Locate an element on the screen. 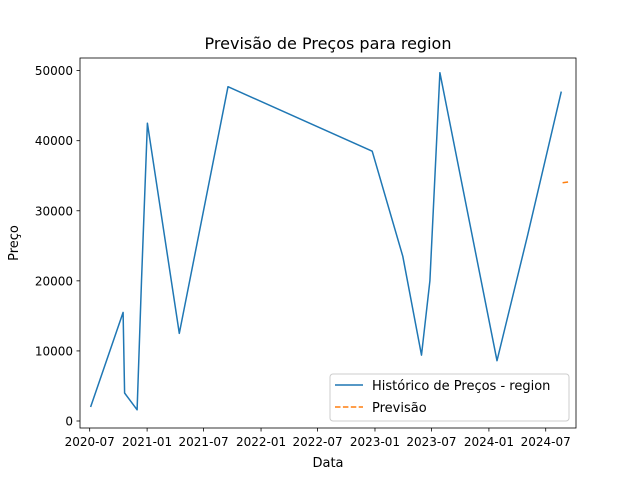 The width and height of the screenshot is (640, 480). legend-label-previsao: Previsão is located at coordinates (399, 408).